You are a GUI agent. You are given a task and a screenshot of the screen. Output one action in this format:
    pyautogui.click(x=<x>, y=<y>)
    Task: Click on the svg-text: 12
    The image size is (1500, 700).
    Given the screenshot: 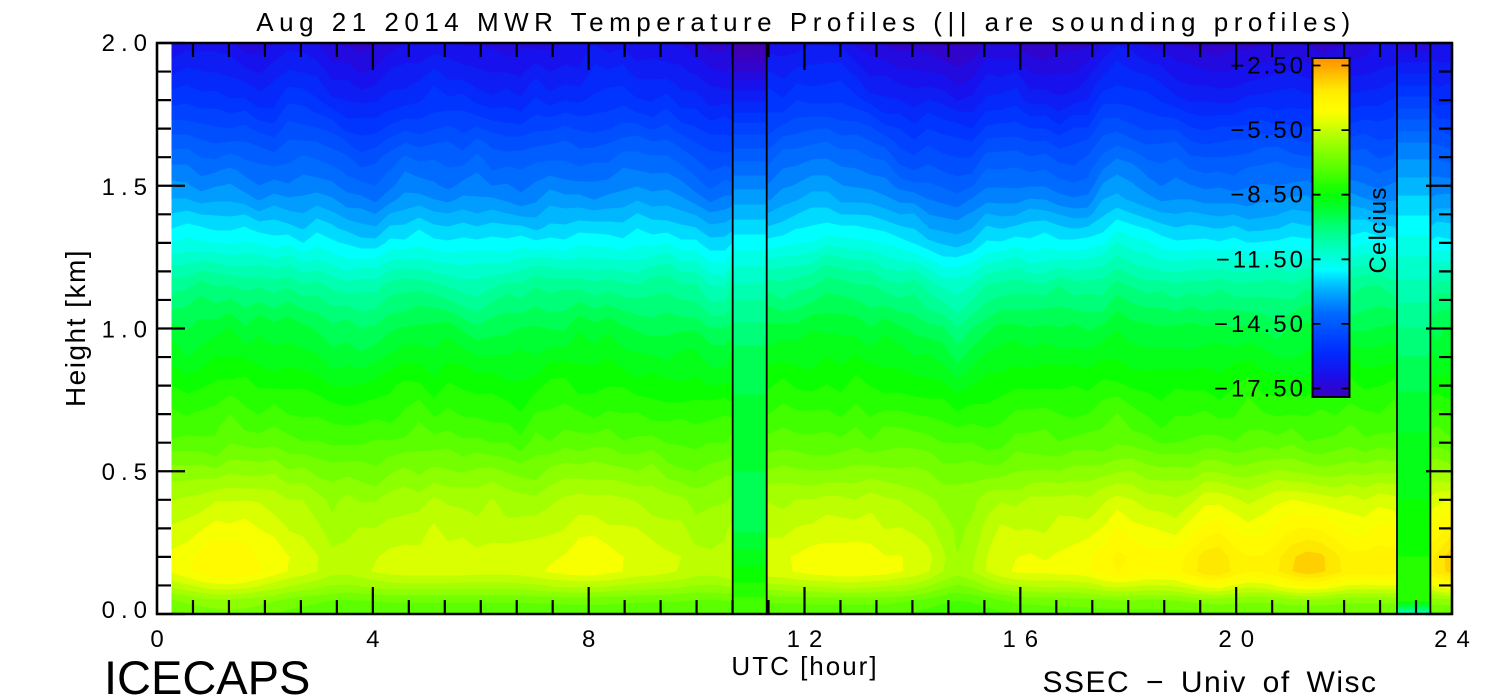 What is the action you would take?
    pyautogui.click(x=809, y=639)
    